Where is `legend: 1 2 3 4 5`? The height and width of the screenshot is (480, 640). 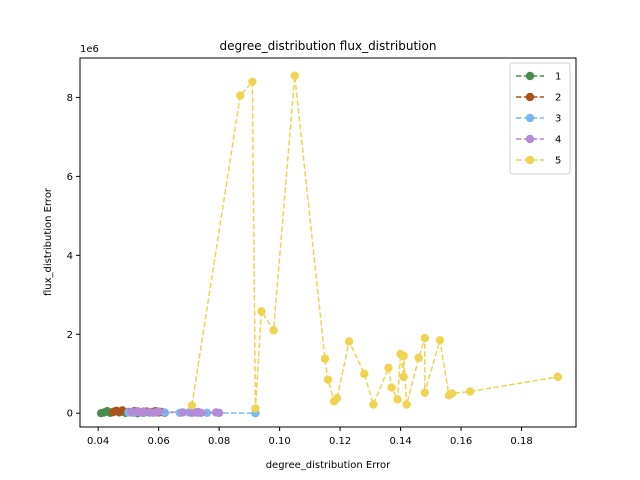 legend: 1 2 3 4 5 is located at coordinates (540, 118).